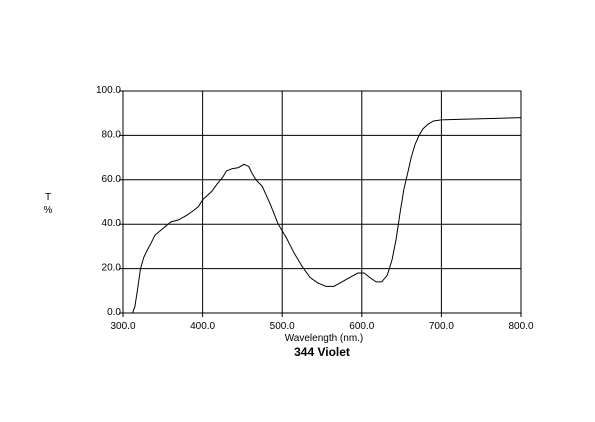 Image resolution: width=595 pixels, height=422 pixels. Describe the element at coordinates (108, 90) in the screenshot. I see `y-tick-label: 100.0` at that location.